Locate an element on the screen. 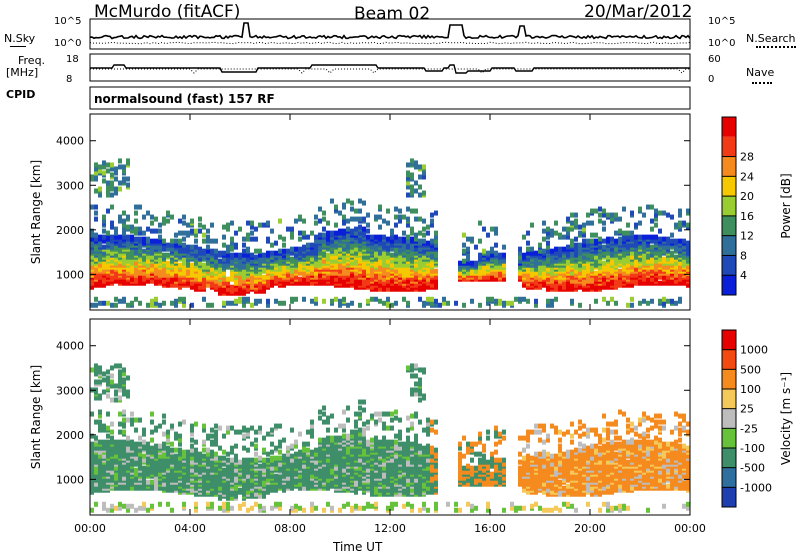 Image resolution: width=800 pixels, height=554 pixels. noise-panel-frame is located at coordinates (390, 34).